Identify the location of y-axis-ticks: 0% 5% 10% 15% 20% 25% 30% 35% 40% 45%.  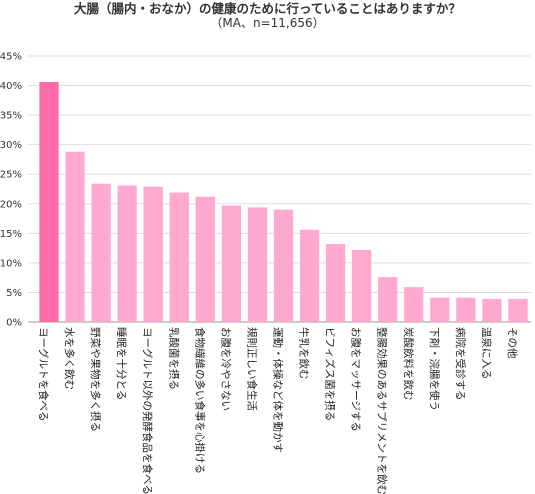
(11, 190).